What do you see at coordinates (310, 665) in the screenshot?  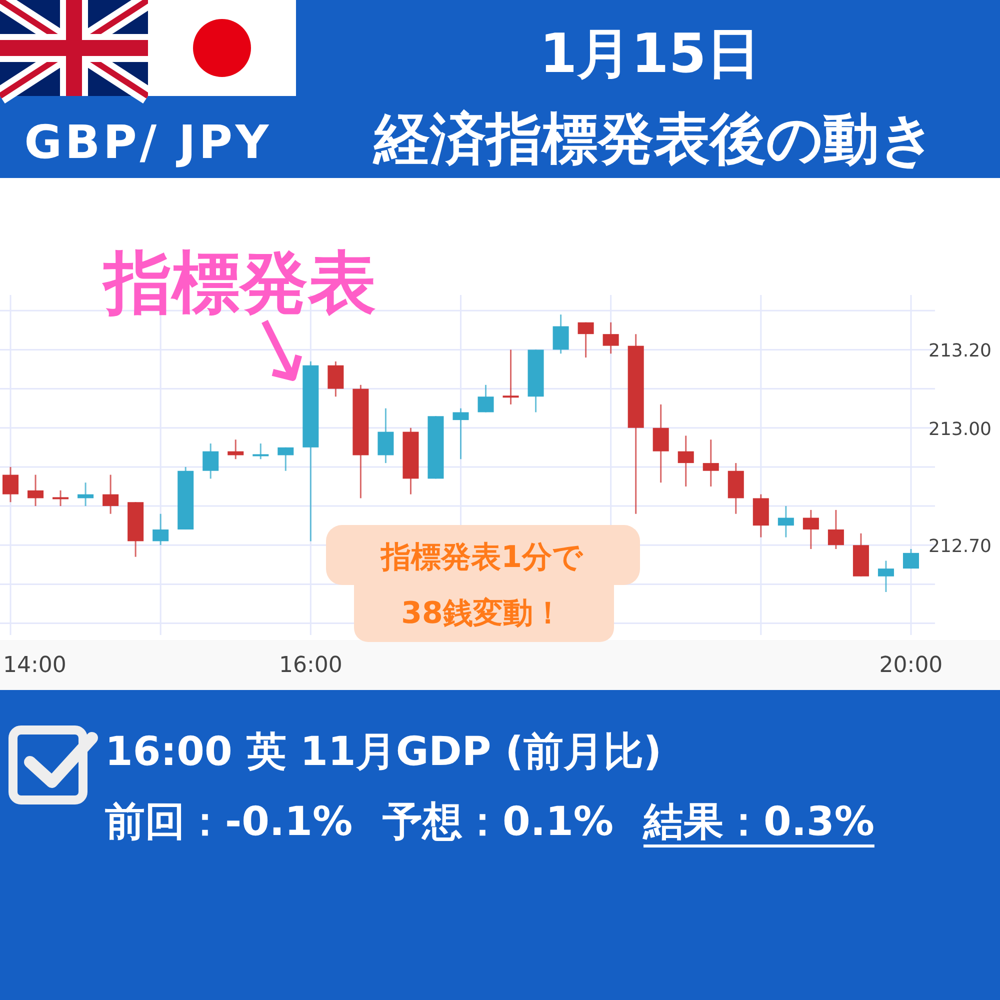 I see `x-tick-label: 16:00` at bounding box center [310, 665].